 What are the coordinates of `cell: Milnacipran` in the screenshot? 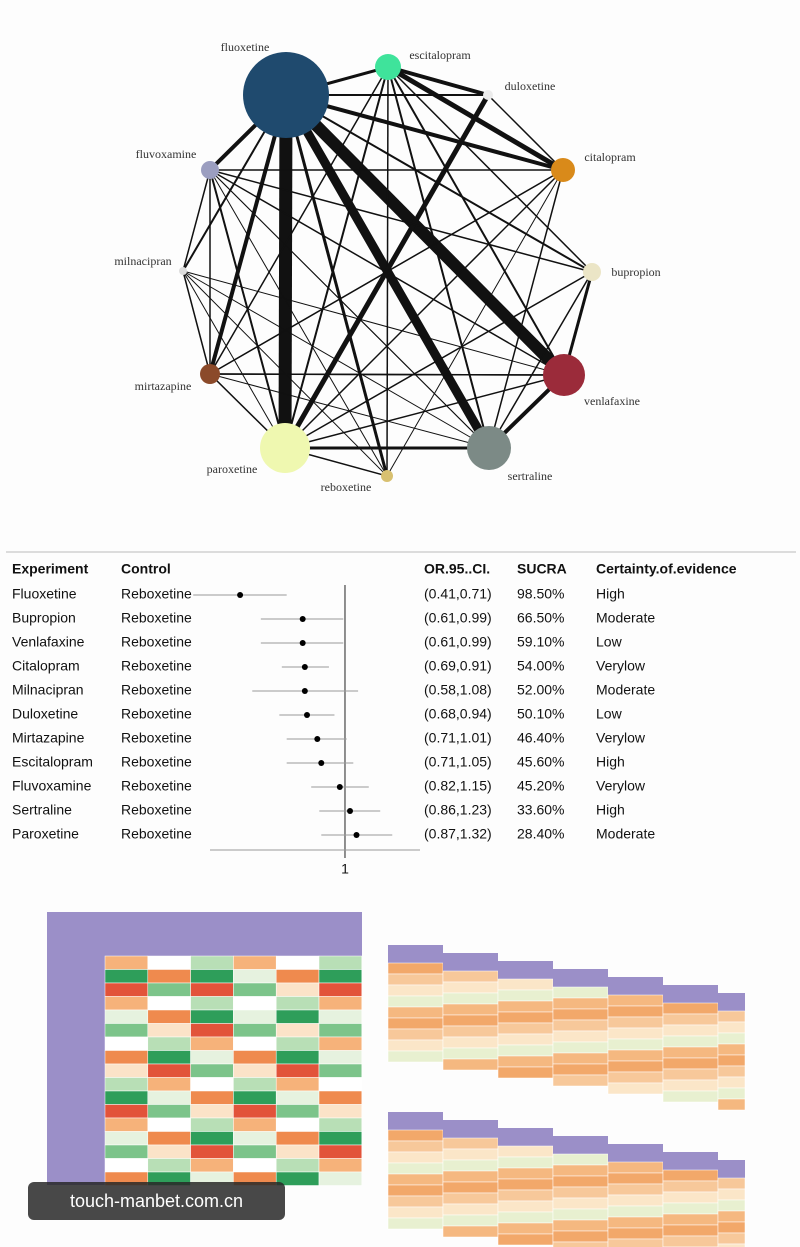 It's located at (48, 690).